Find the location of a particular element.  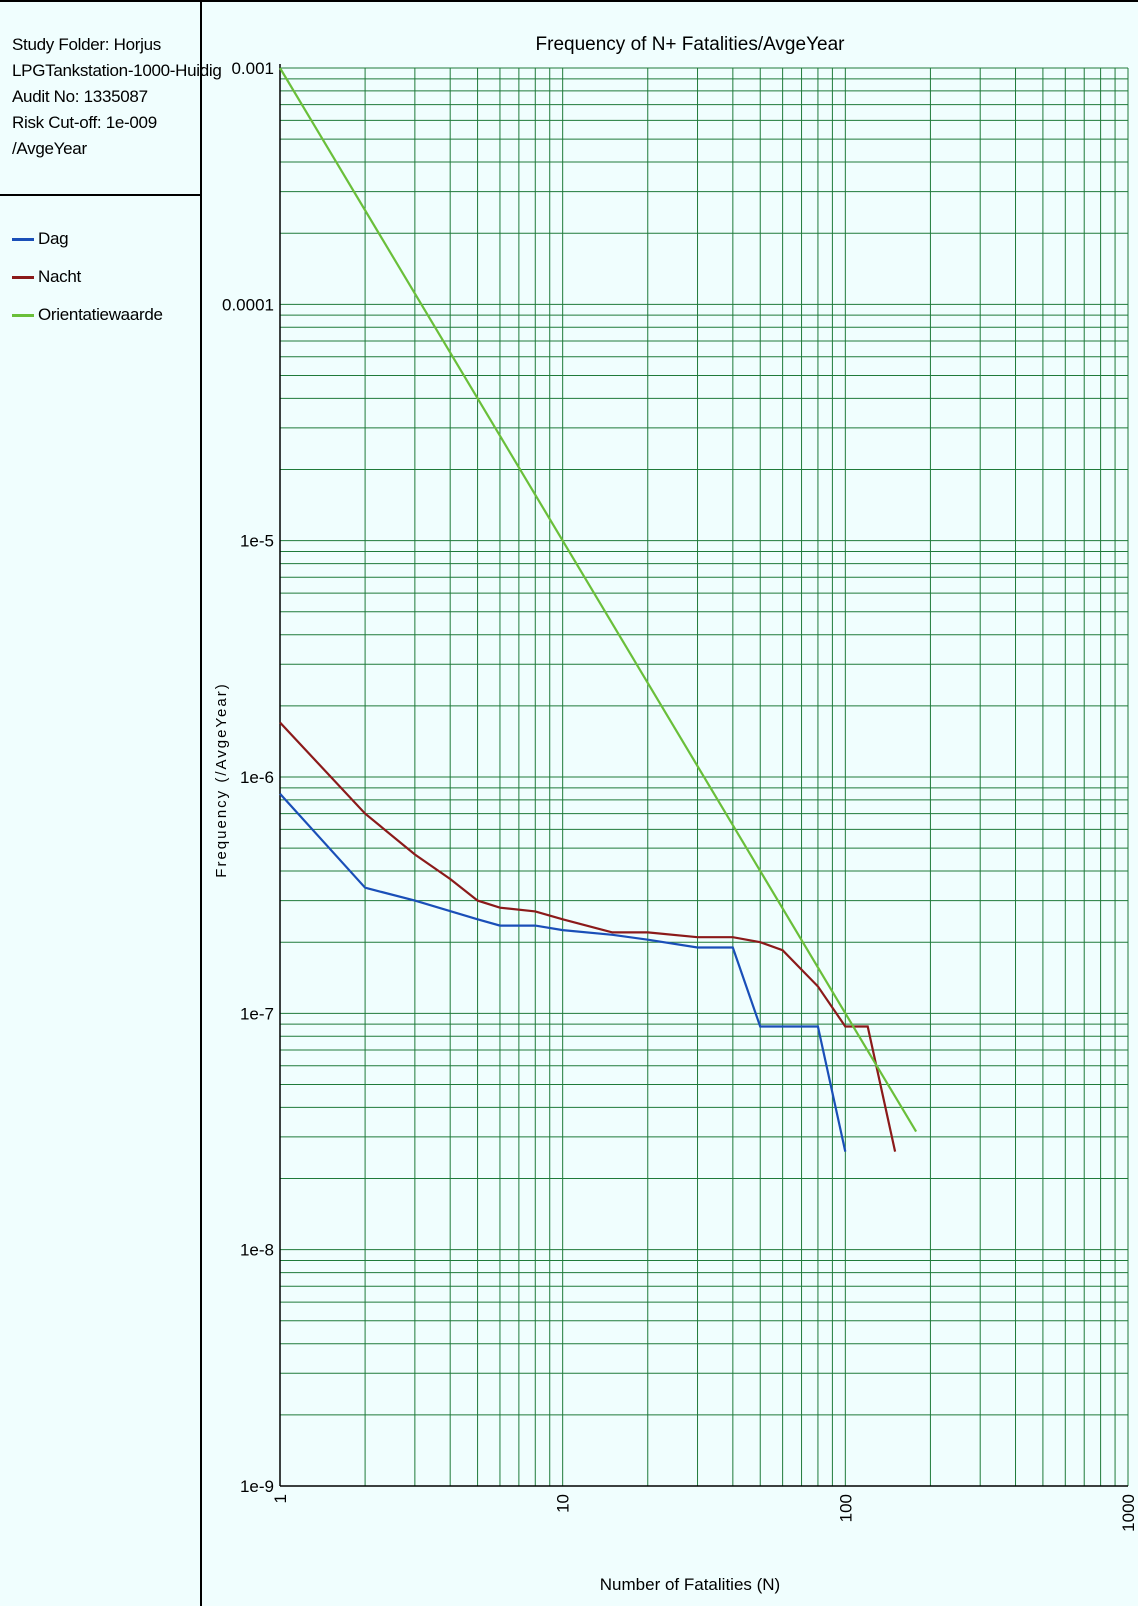

y-tick-label: 1e-5 is located at coordinates (257, 541).